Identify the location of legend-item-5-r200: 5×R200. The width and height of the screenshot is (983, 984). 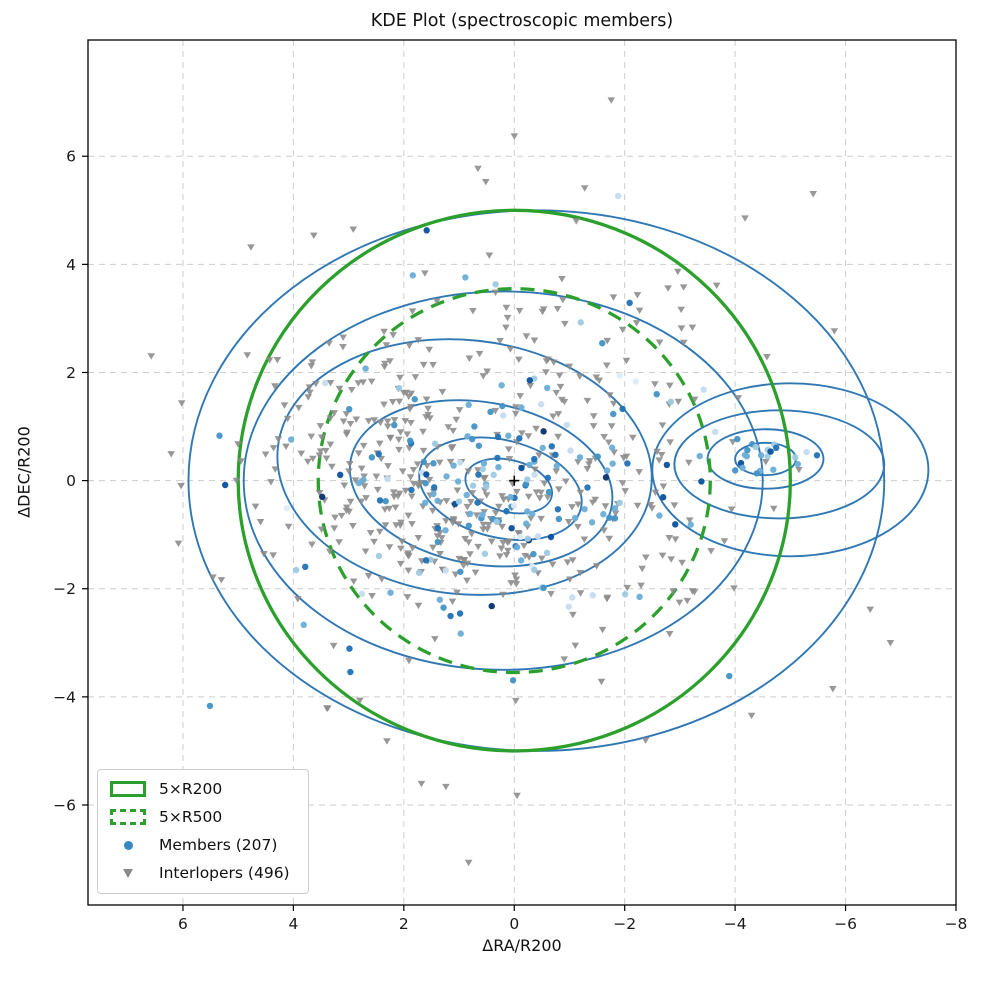
(199, 789).